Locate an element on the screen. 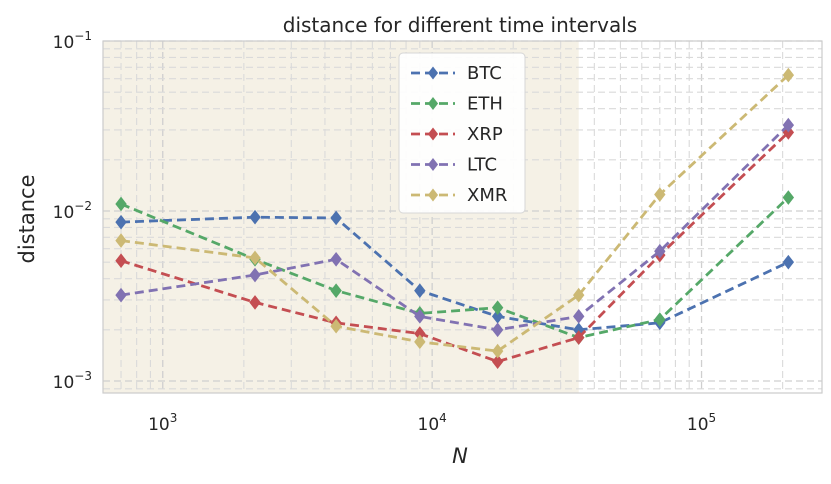 This screenshot has height=484, width=831. chart-title: distance for different time intervals is located at coordinates (460, 25).